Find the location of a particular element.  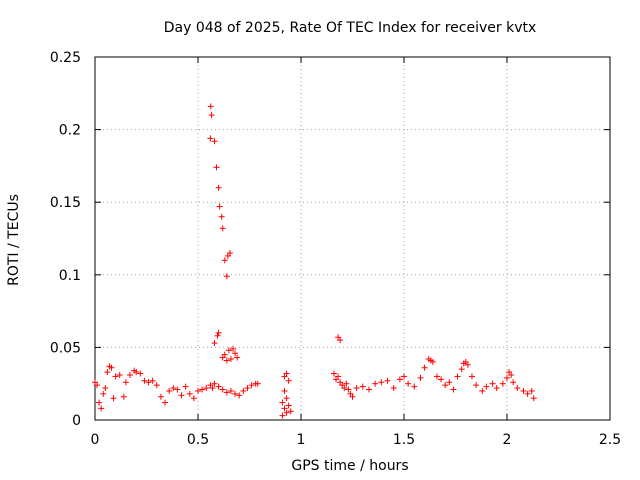

x-axis-label: GPS time / hours is located at coordinates (349, 466).